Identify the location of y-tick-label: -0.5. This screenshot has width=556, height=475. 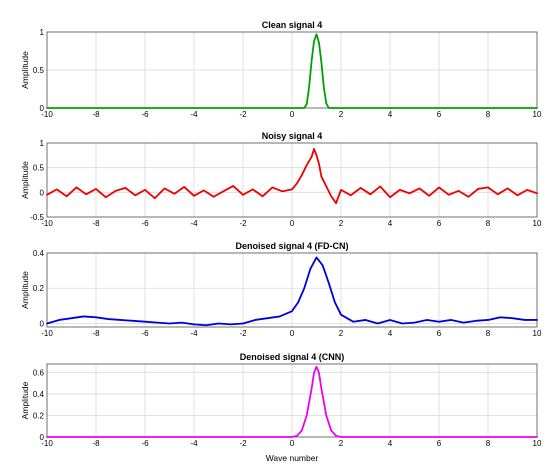
(37, 217).